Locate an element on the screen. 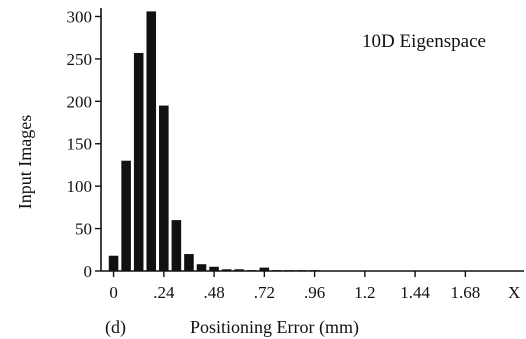 Image resolution: width=526 pixels, height=339 pixels. y-tick-label: 200 is located at coordinates (80, 101).